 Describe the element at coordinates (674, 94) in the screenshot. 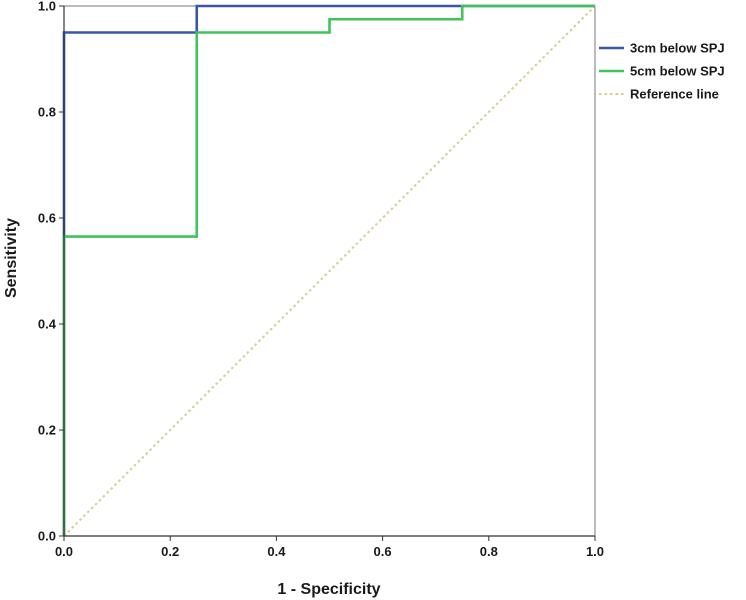

I see `legend-label-2: Reference line` at that location.